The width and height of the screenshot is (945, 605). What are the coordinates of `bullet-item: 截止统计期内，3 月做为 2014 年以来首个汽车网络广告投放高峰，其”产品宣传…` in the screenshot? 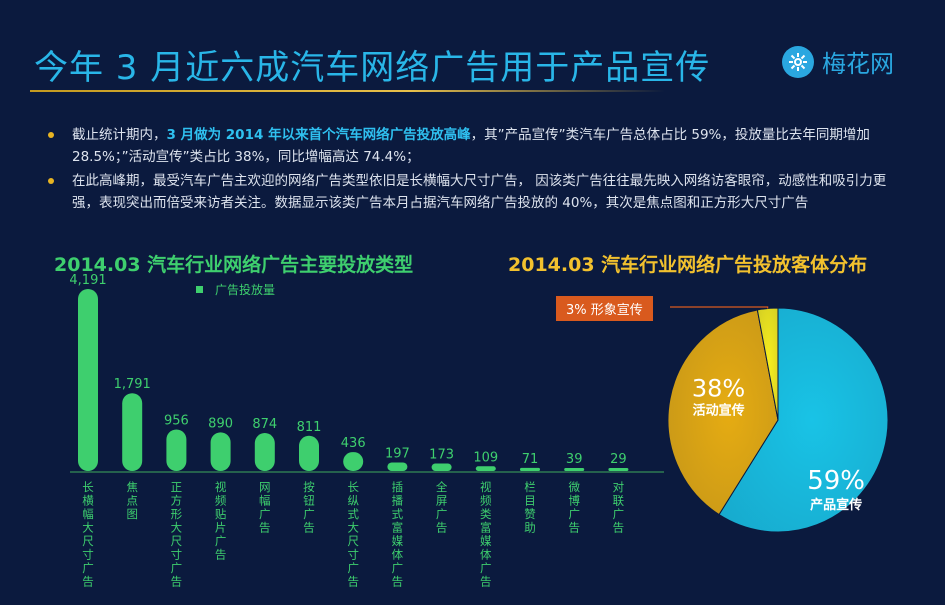 It's located at (478, 146).